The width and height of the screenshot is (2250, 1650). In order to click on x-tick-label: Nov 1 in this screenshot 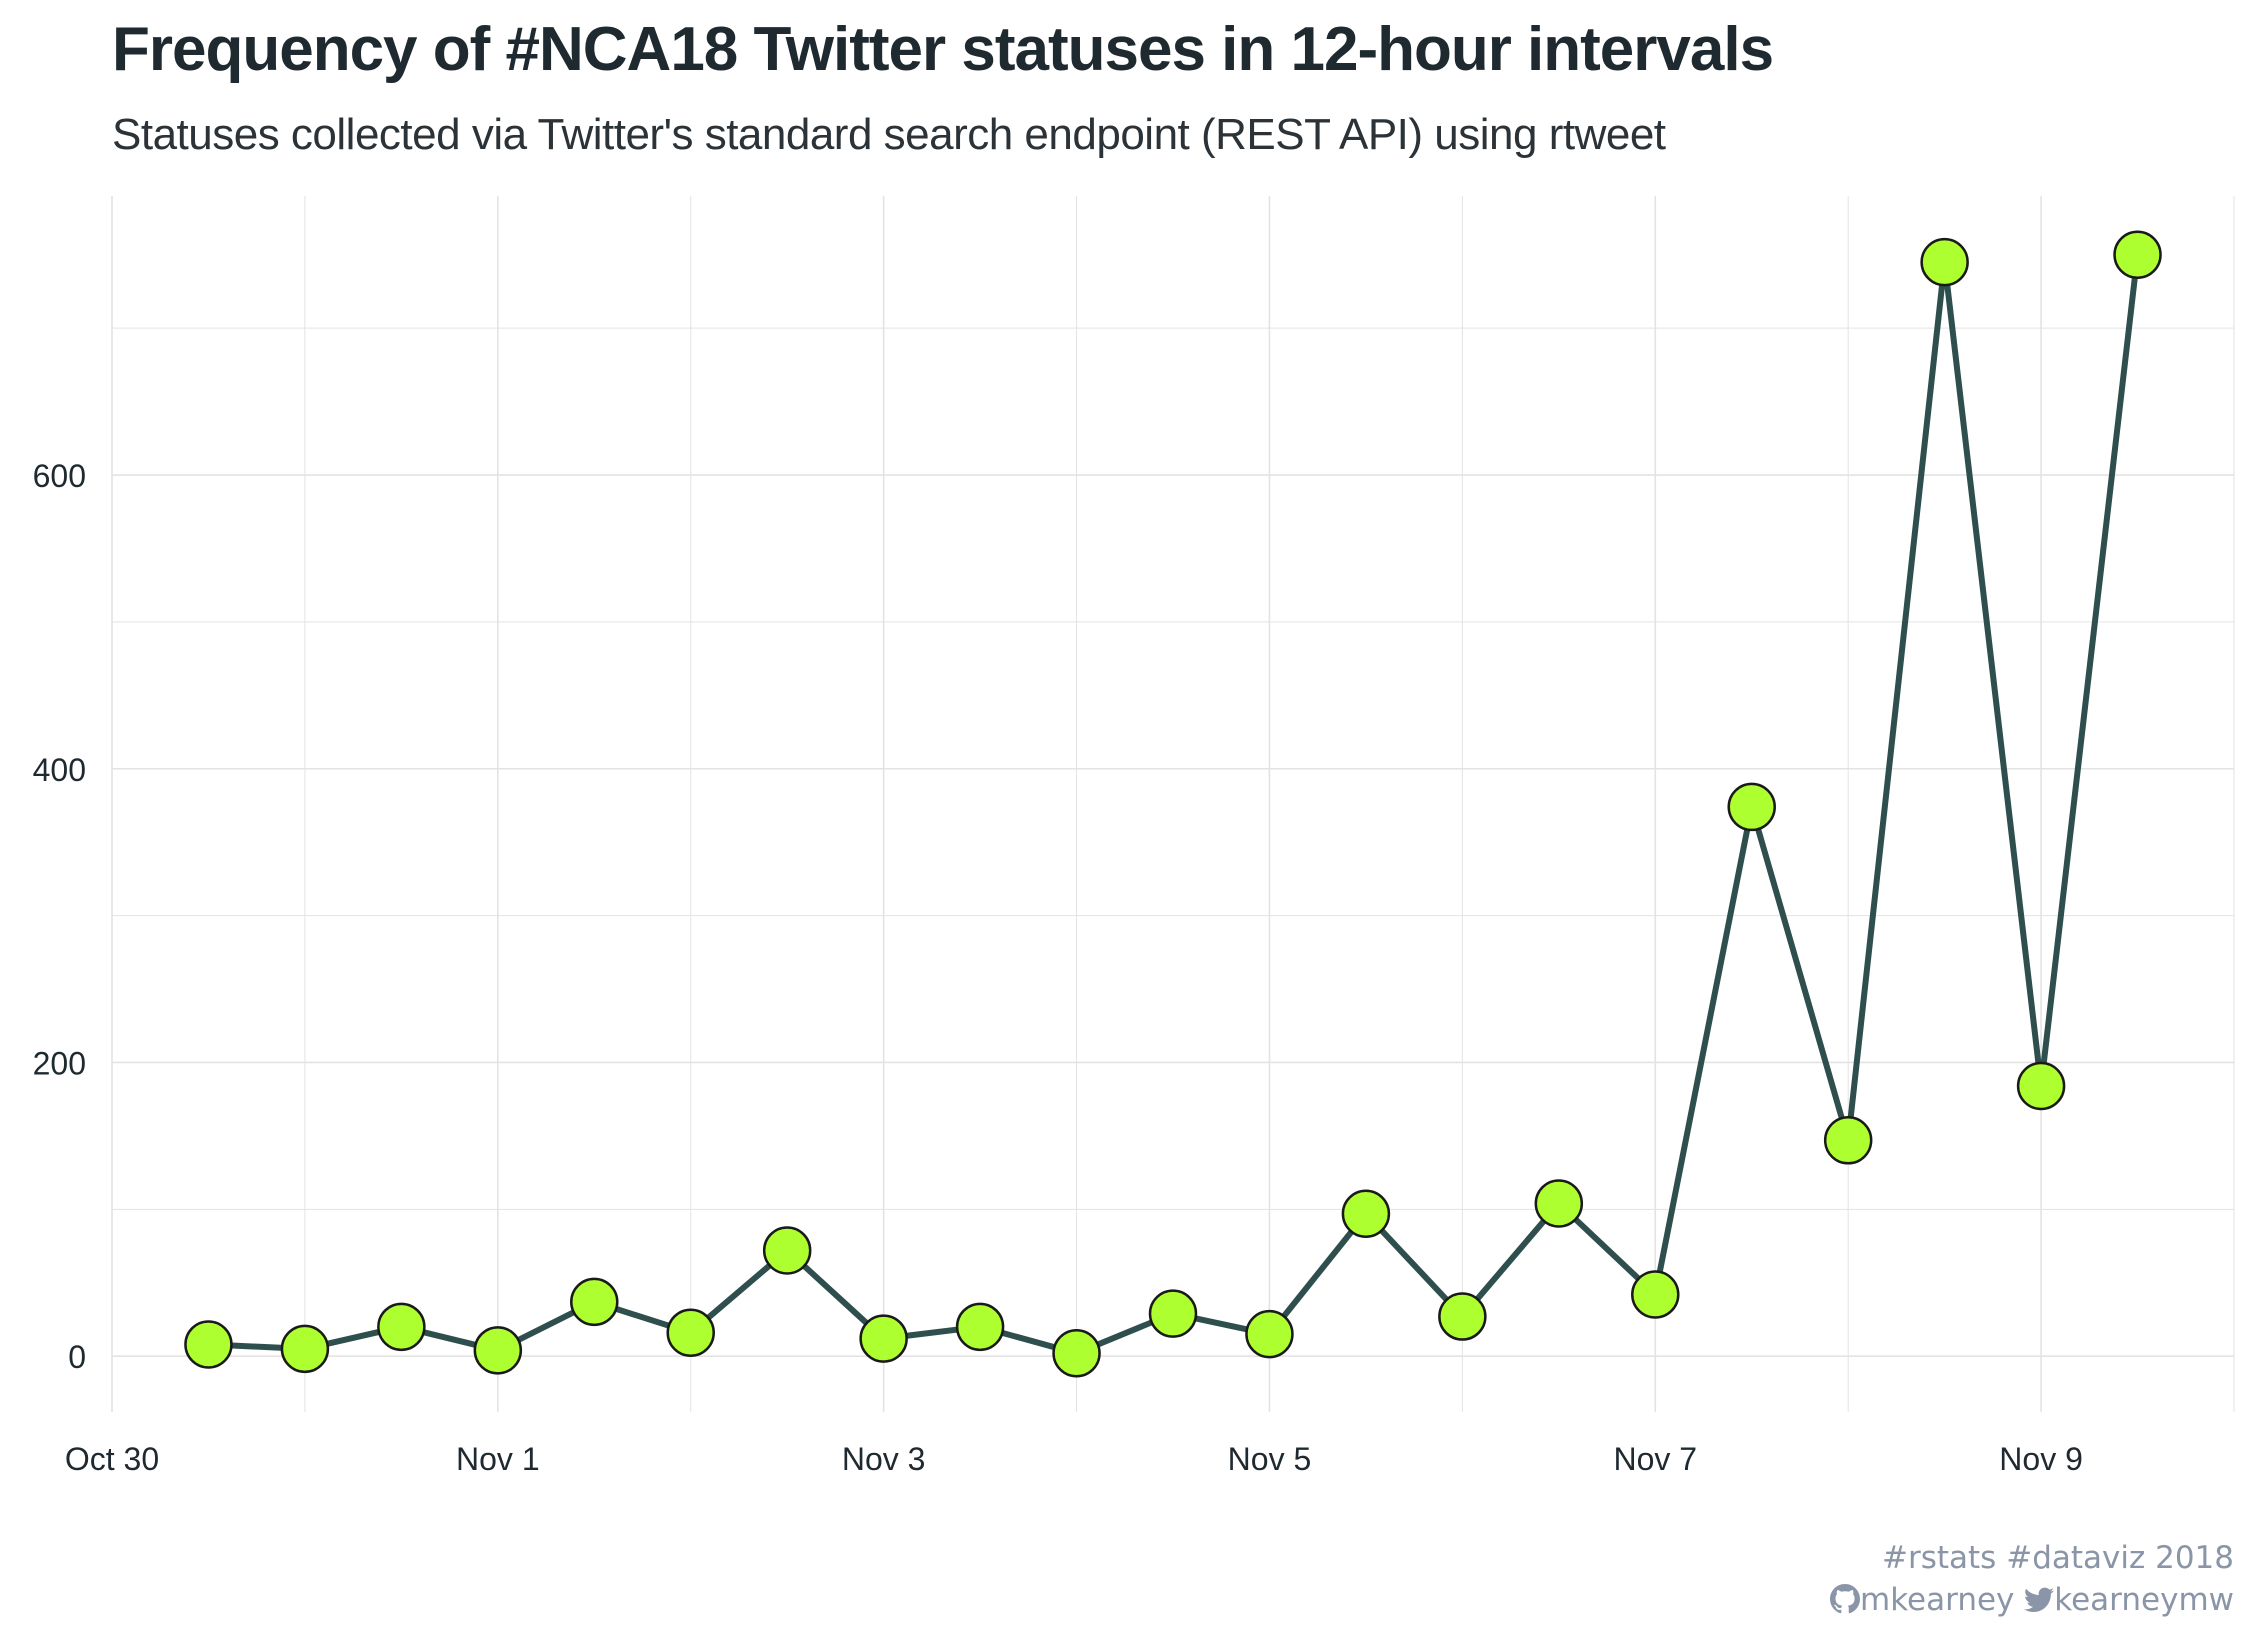, I will do `click(498, 1459)`.